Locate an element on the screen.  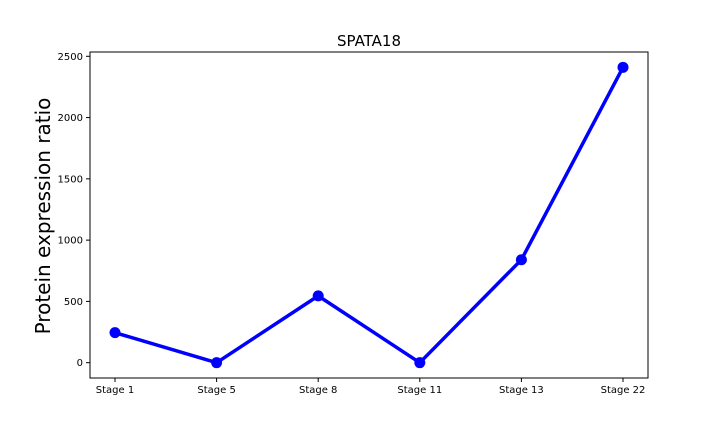
x-tick-label: Stage 22 is located at coordinates (623, 390).